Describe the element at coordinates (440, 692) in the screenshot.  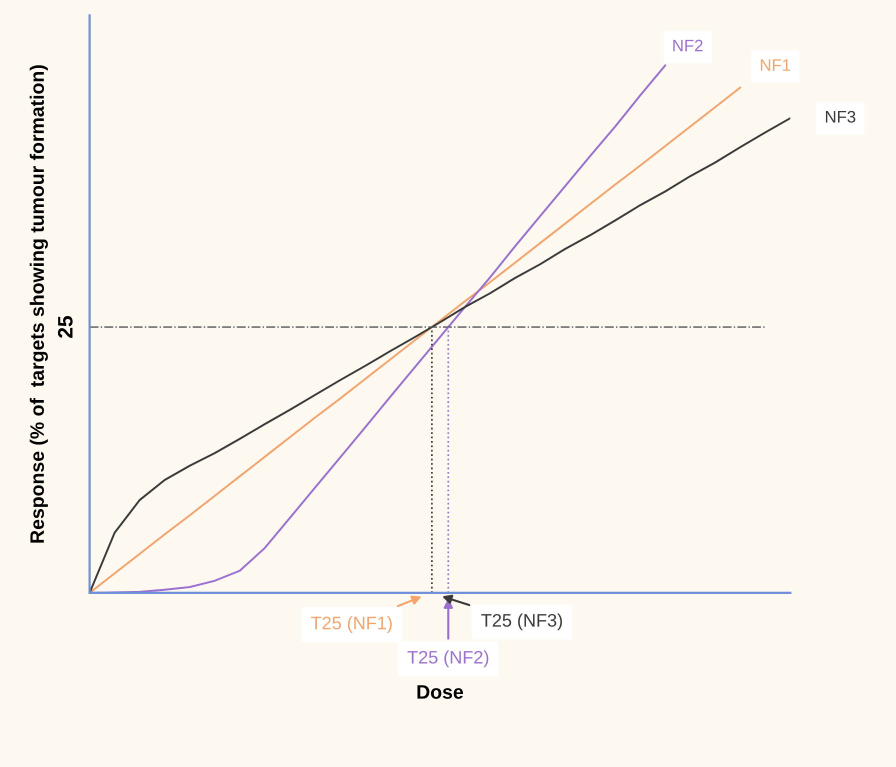
I see `x-axis-title: Dose` at that location.